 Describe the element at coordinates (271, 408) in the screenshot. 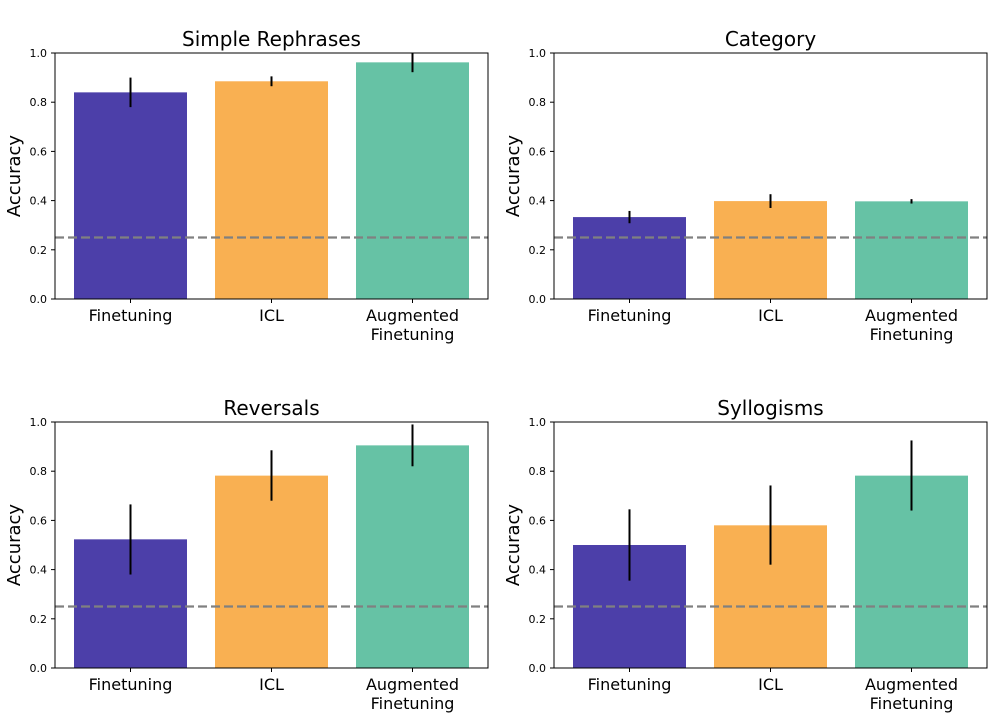

I see `subplot-title: Reversals` at that location.